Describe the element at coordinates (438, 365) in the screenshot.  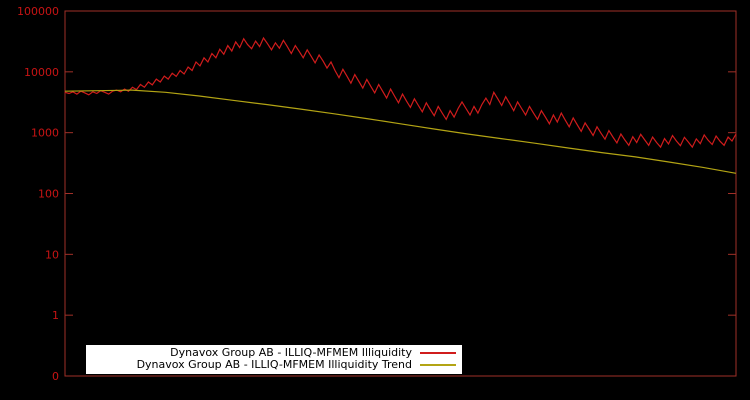
I see `legend-line-sample-trend` at that location.